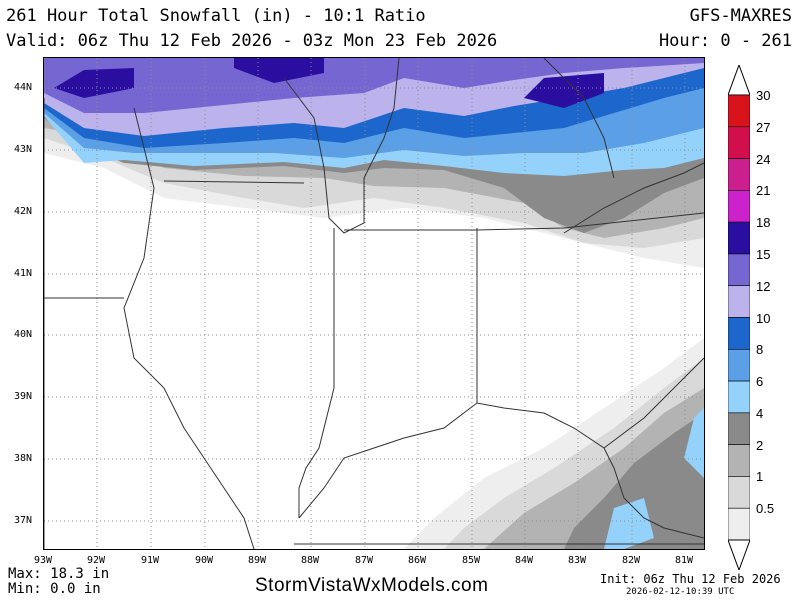 The image size is (800, 600). Describe the element at coordinates (234, 182) in the screenshot. I see `border-wi-il` at that location.